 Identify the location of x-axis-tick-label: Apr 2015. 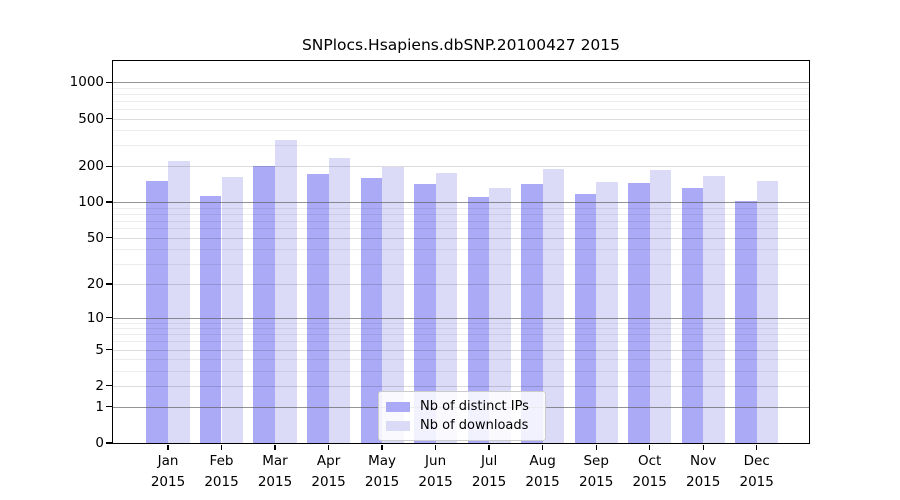
(328, 471).